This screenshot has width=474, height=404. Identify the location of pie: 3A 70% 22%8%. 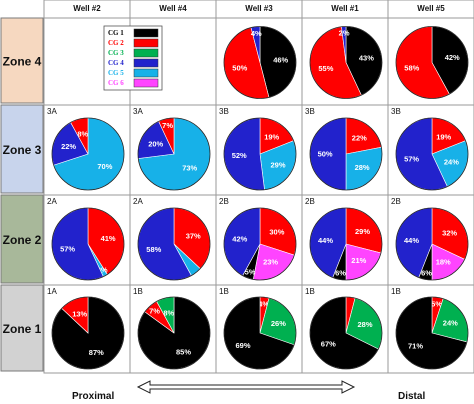
(86, 149).